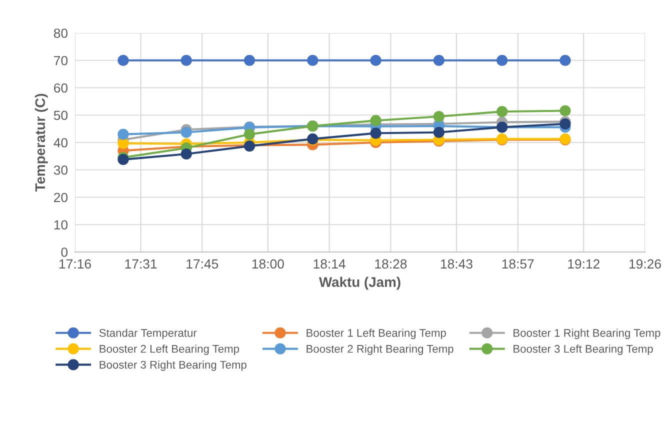 This screenshot has width=671, height=421. Describe the element at coordinates (141, 264) in the screenshot. I see `x-tick-label: 17:31` at that location.